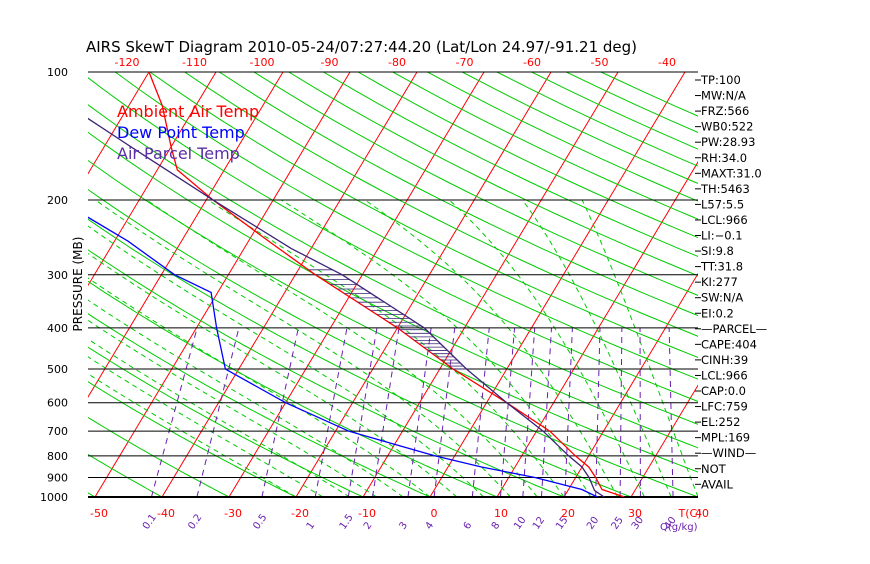 The height and width of the screenshot is (564, 870). Describe the element at coordinates (300, 513) in the screenshot. I see `bottom-temp-tick-label: -20` at that location.